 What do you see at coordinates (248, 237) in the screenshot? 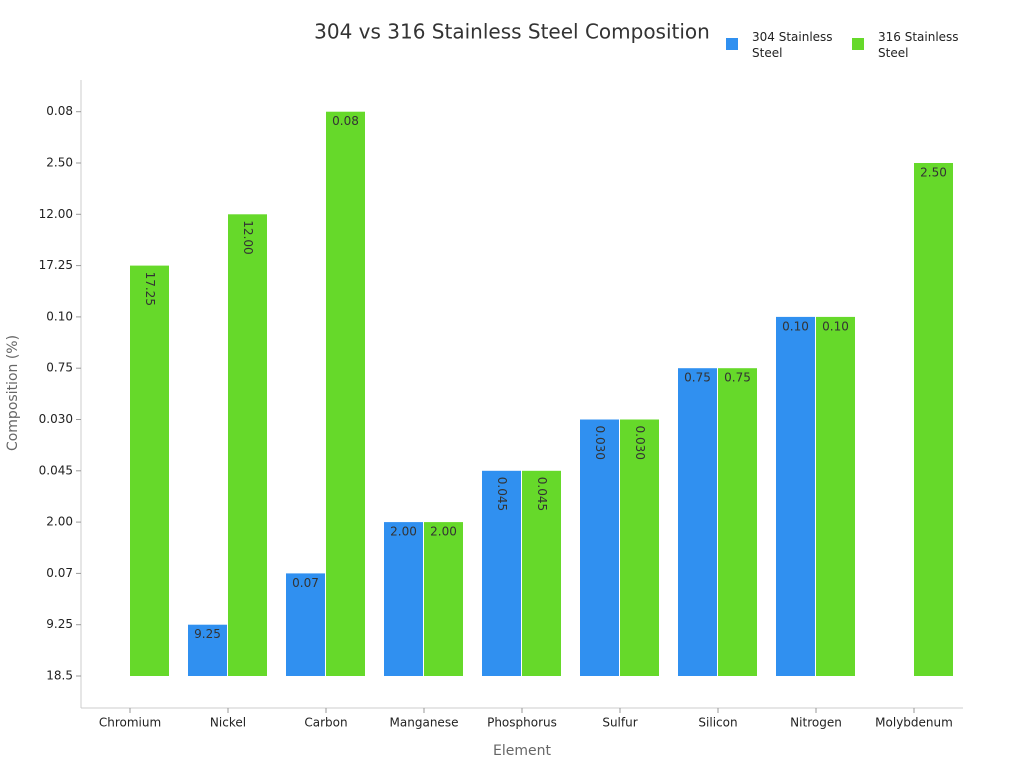
I see `data-label: 12.00` at bounding box center [248, 237].